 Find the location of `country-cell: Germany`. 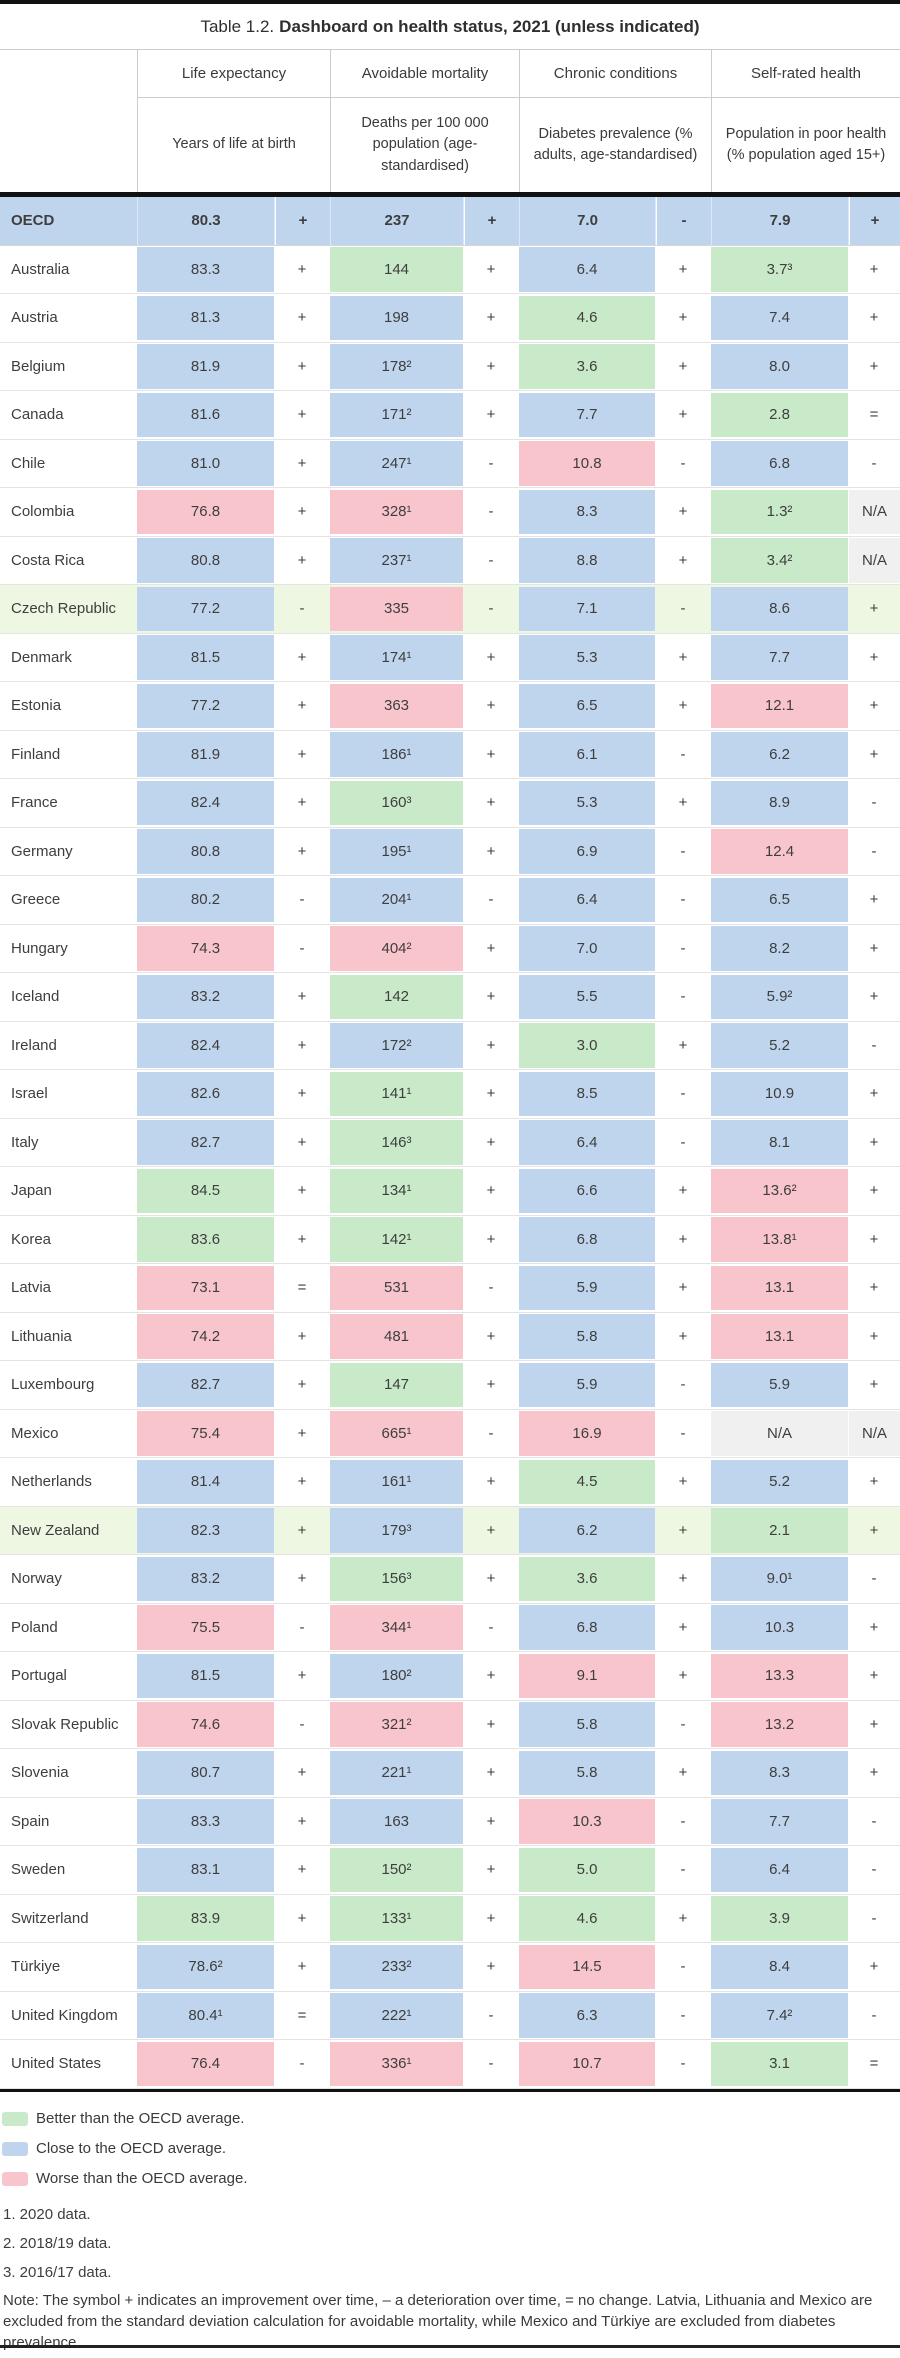

country-cell: Germany is located at coordinates (42, 851).